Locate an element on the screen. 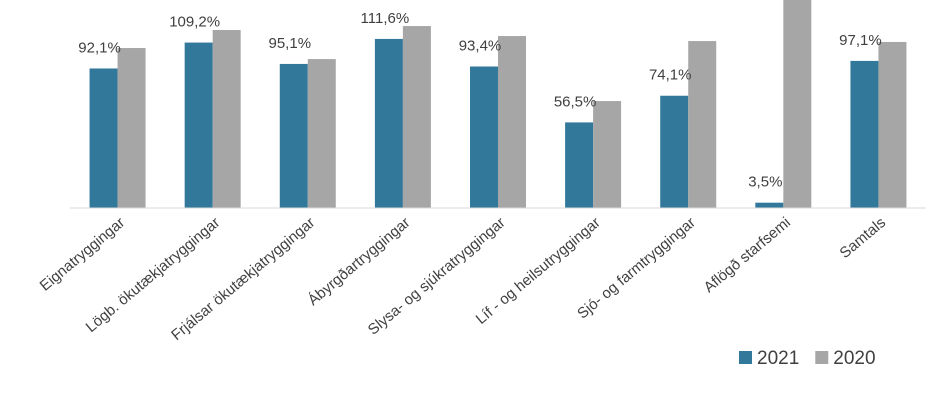 This screenshot has width=930, height=407. data-label: 93,4% is located at coordinates (480, 46).